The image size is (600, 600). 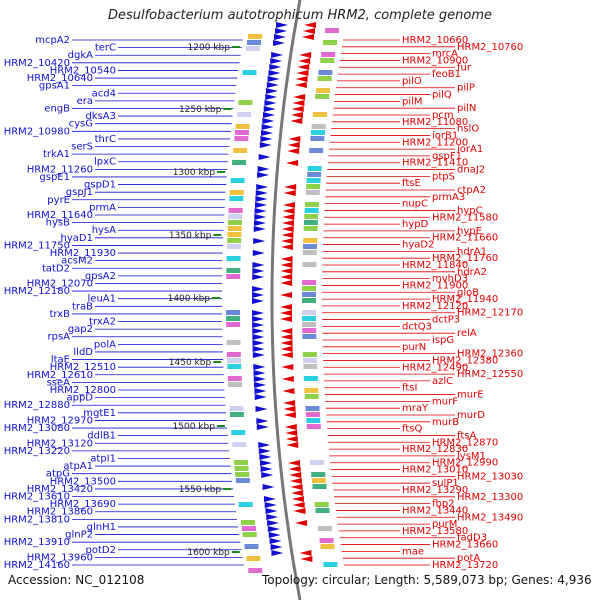 What do you see at coordinates (412, 81) in the screenshot?
I see `gene-label: pilO` at bounding box center [412, 81].